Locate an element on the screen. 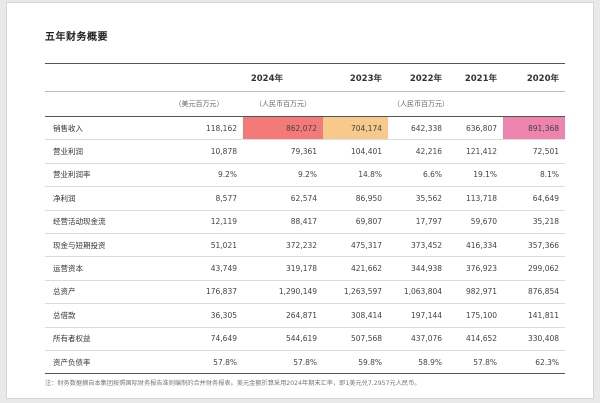 Image resolution: width=600 pixels, height=403 pixels. header-empty-cell is located at coordinates (100, 77).